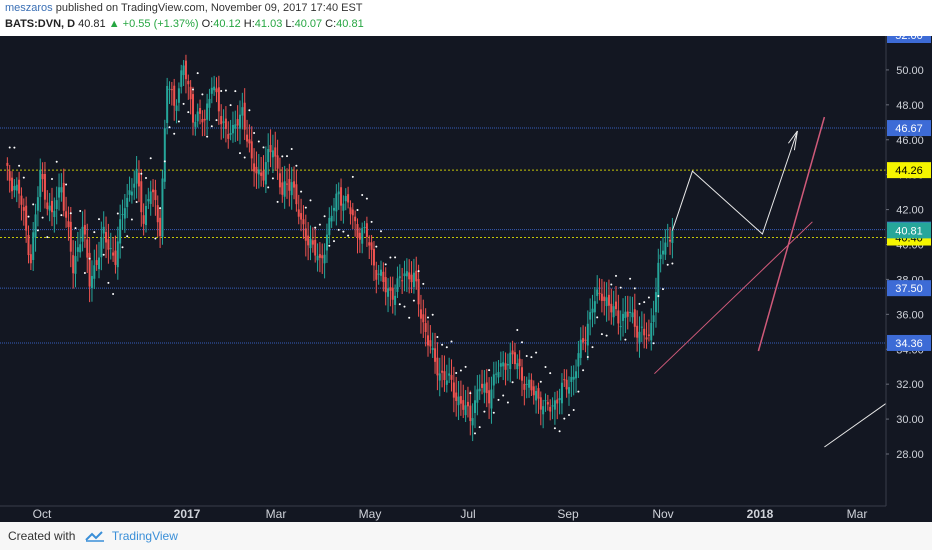  What do you see at coordinates (350, 24) in the screenshot?
I see `close-value: 40.81` at bounding box center [350, 24].